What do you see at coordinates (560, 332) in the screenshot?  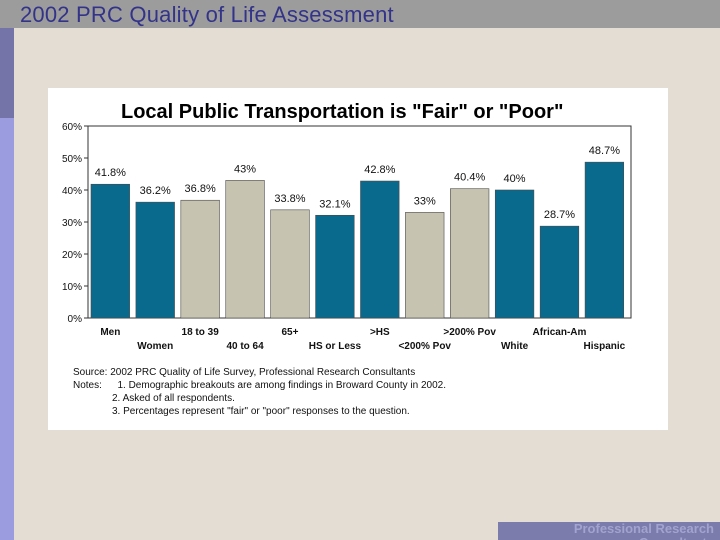 I see `category-label: African-Am` at bounding box center [560, 332].